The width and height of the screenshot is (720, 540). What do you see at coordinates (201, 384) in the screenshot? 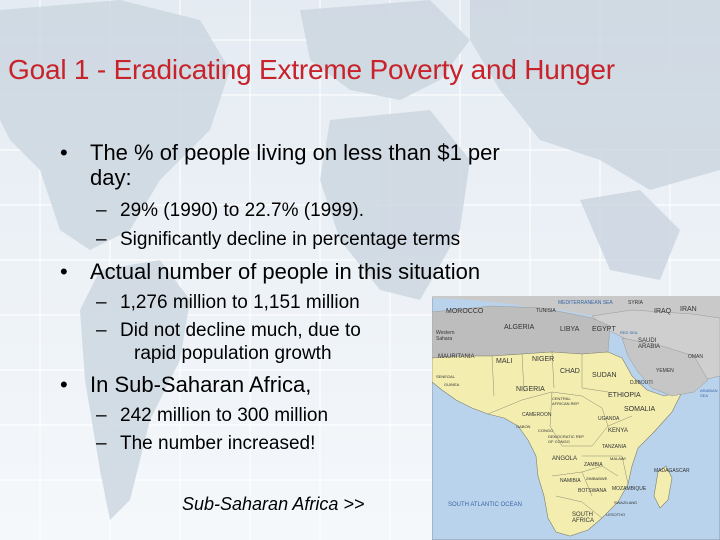
I see `bullet-3-text: In Sub-Saharan Africa,` at bounding box center [201, 384].